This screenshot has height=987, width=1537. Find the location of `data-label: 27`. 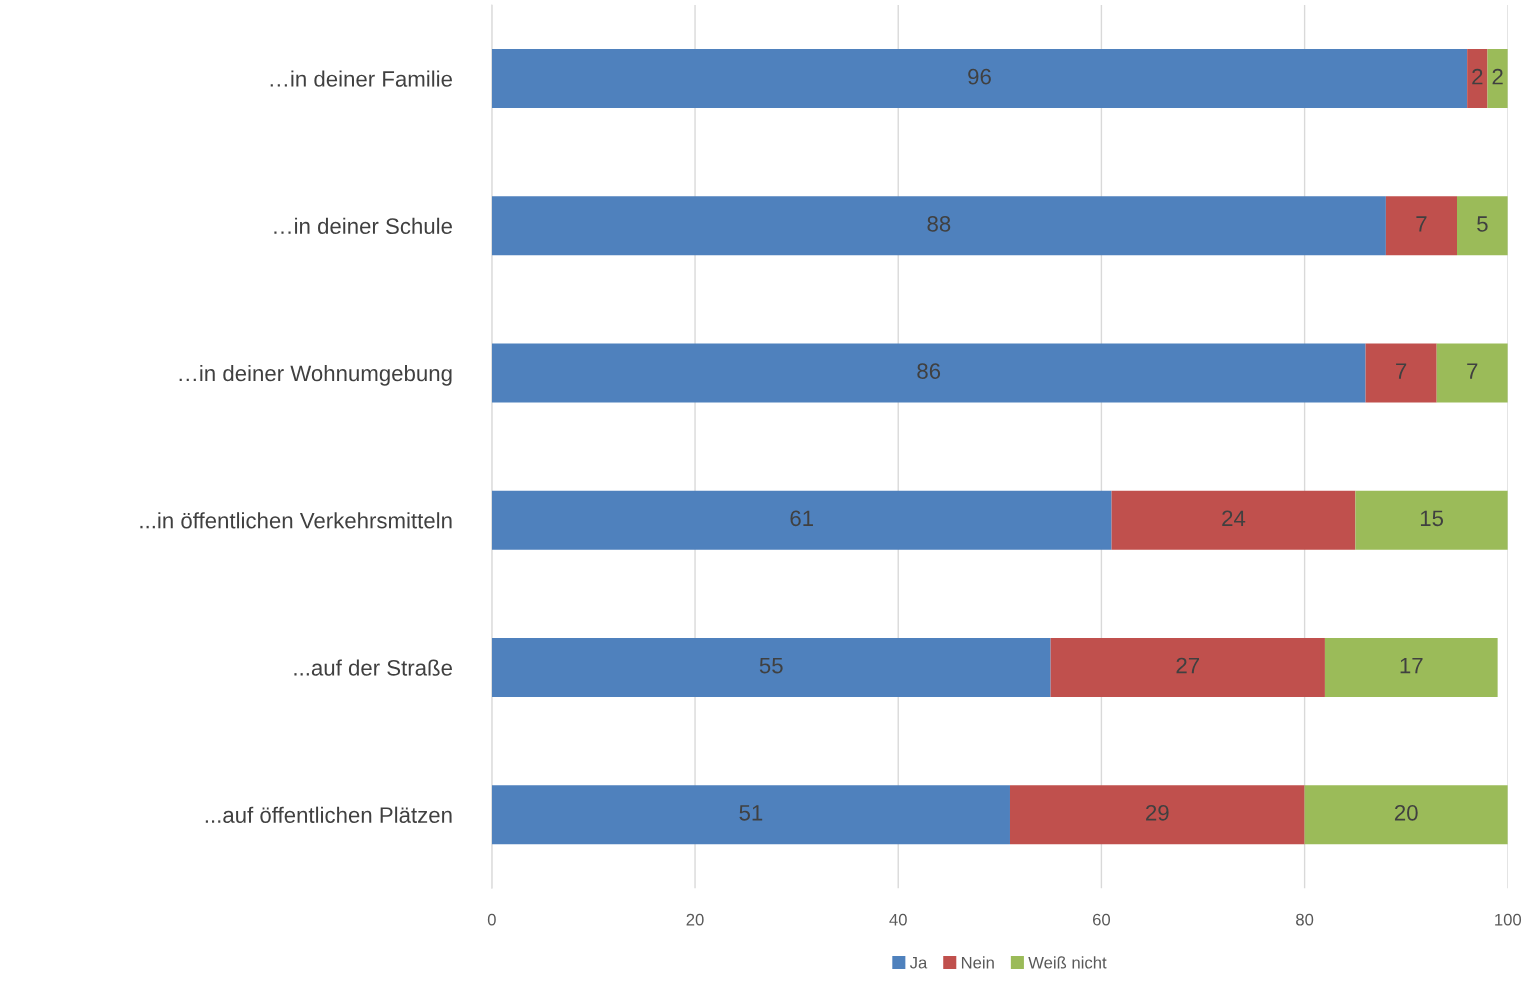

data-label: 27 is located at coordinates (1188, 665).